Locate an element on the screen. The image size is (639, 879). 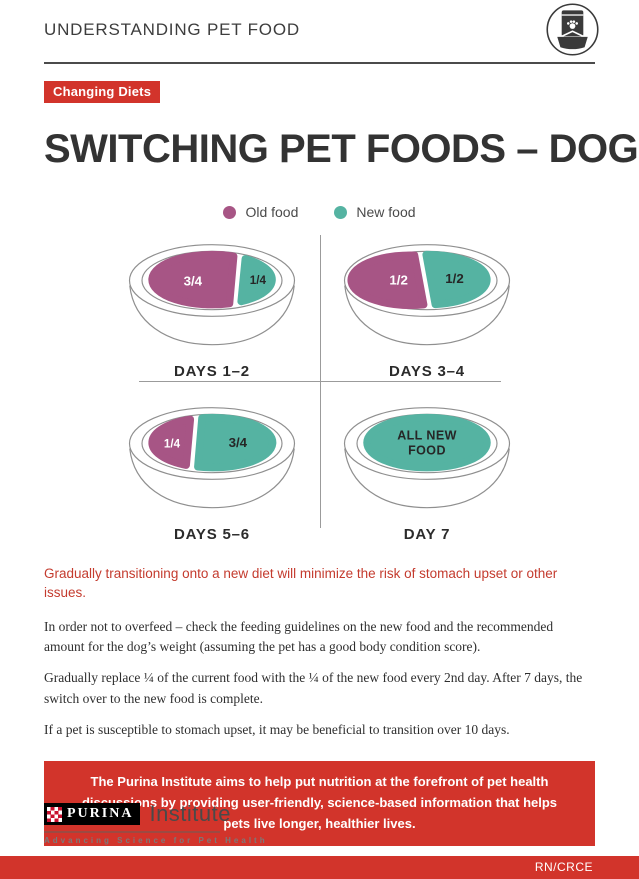
purina-brand-text: PURINA is located at coordinates (100, 813).